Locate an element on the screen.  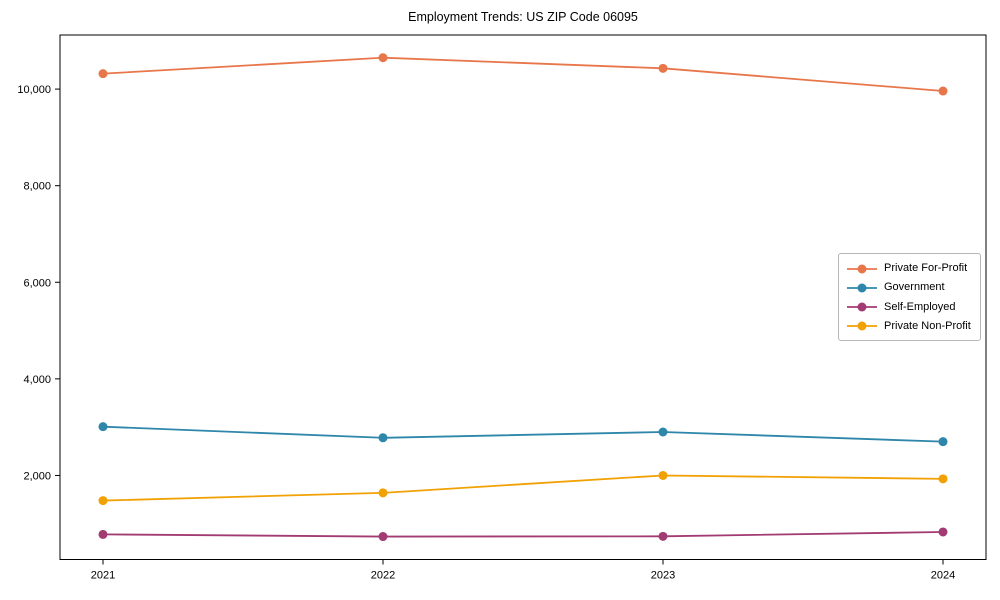
legend-label: Government is located at coordinates (914, 287).